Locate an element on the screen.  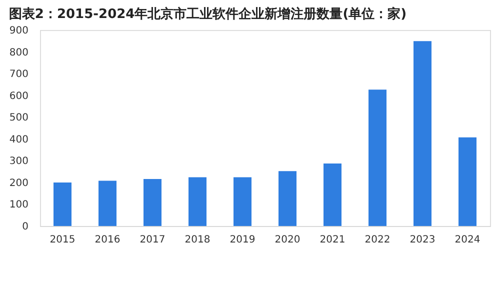
x-tick-label: 2021 is located at coordinates (333, 240).